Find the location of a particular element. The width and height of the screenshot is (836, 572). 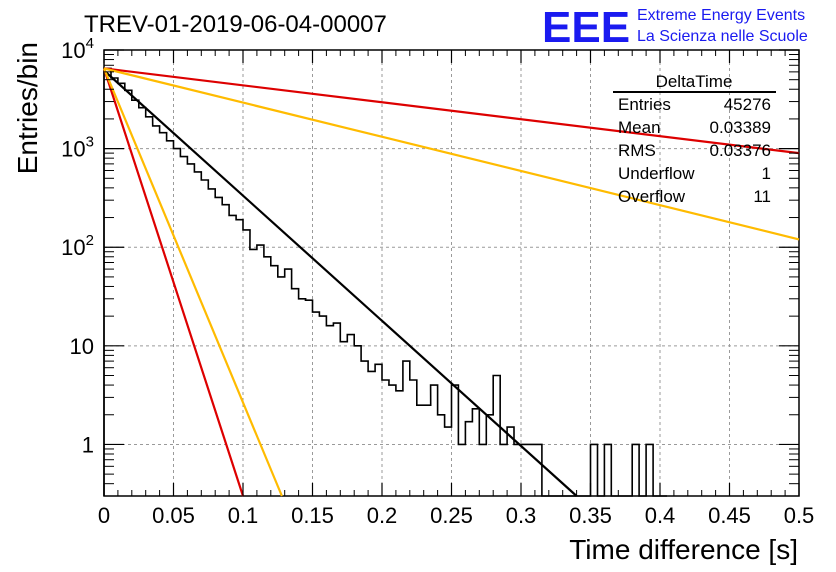

y-tick-label: 10⁴ is located at coordinates (77, 49).